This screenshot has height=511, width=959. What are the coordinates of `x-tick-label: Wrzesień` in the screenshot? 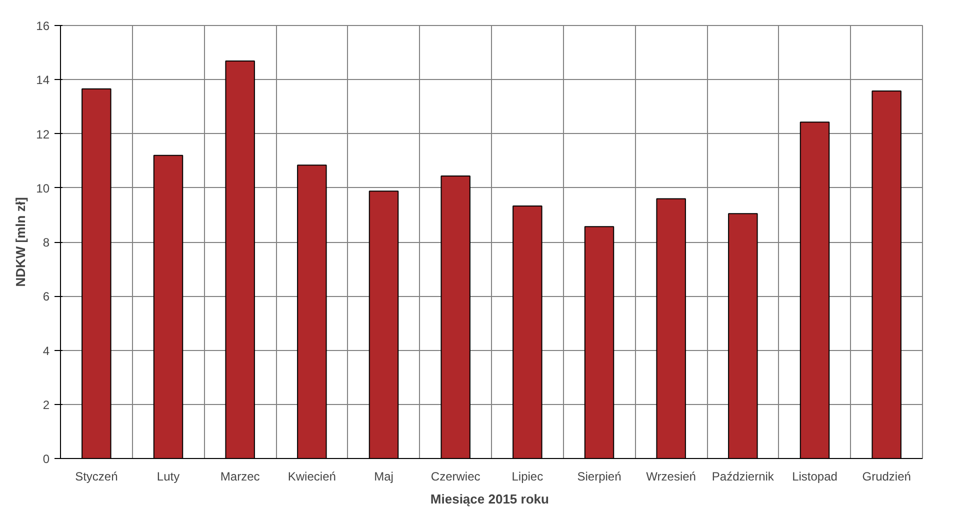 It's located at (671, 477).